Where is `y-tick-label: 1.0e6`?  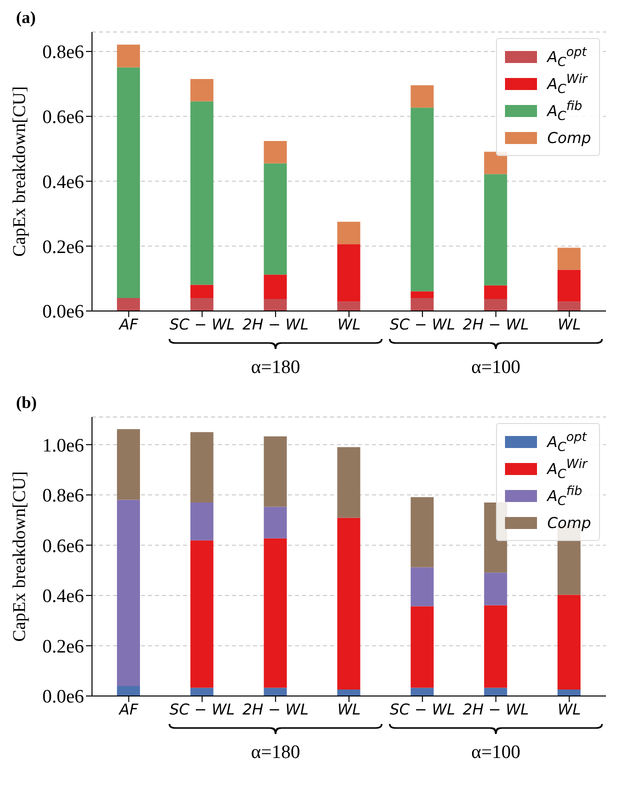
y-tick-label: 1.0e6 is located at coordinates (63, 445).